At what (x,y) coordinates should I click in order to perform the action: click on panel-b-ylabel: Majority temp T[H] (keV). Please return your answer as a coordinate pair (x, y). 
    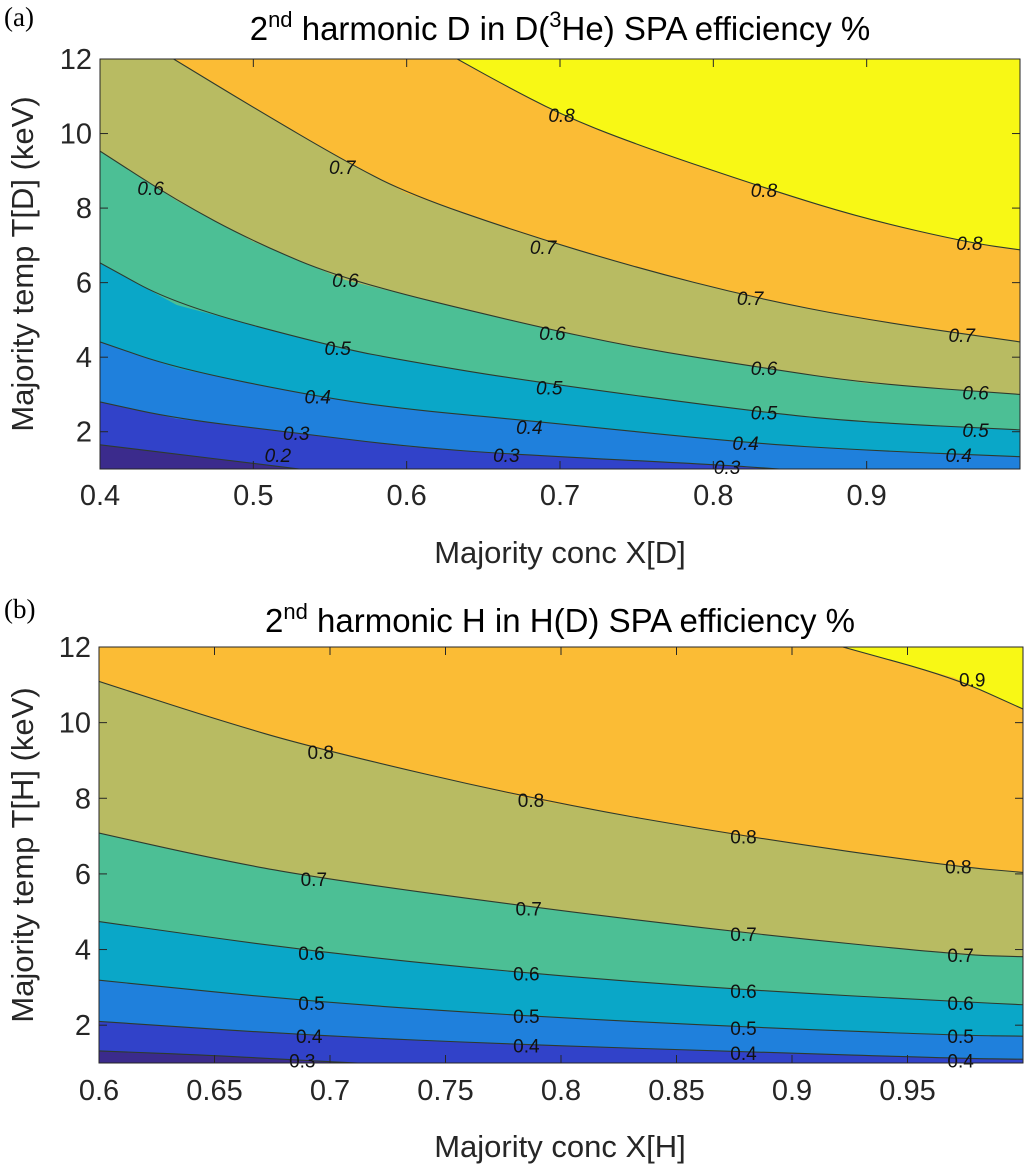
    Looking at the image, I should click on (22, 854).